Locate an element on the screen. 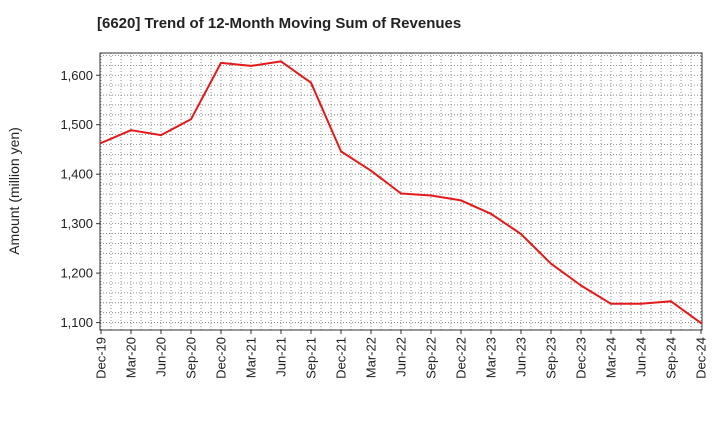 The image size is (720, 440). y-tick-label: 1,400 is located at coordinates (76, 174).